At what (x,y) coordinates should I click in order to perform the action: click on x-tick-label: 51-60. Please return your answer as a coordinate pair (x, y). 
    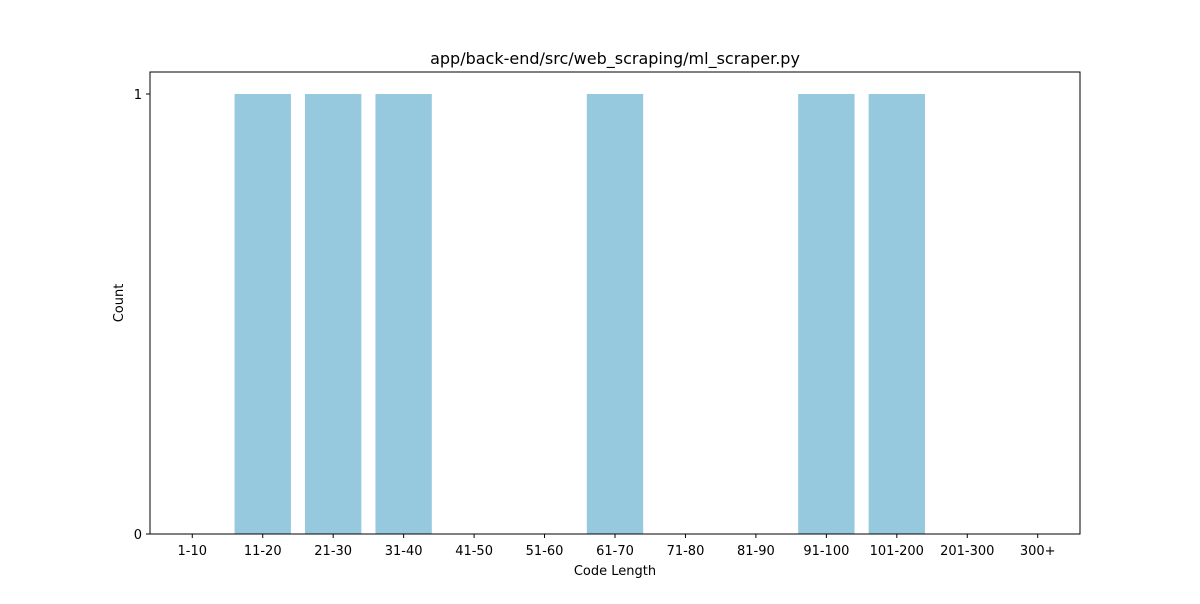
    Looking at the image, I should click on (545, 551).